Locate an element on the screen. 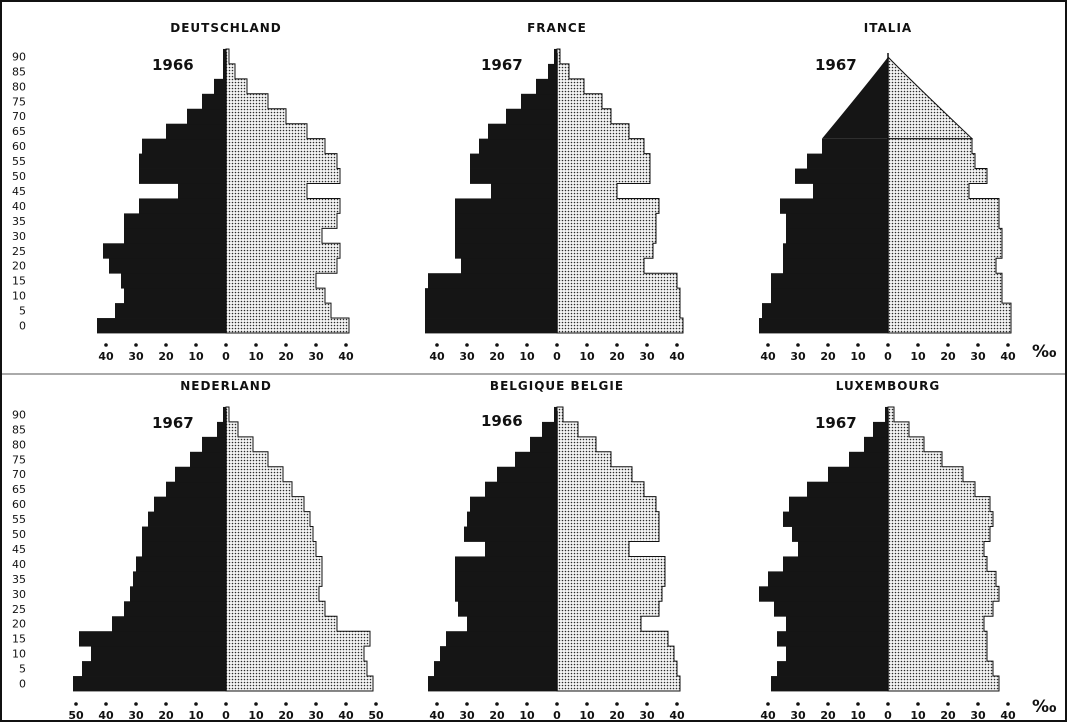 The image size is (1067, 722). age-label: 70 is located at coordinates (19, 116).